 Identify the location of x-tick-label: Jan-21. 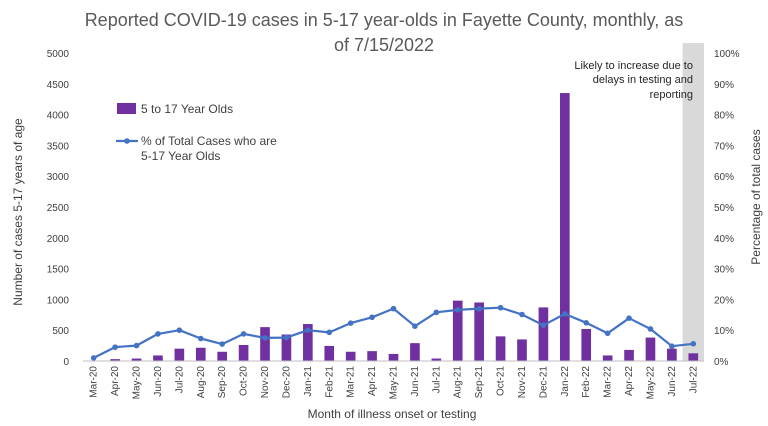
(308, 381).